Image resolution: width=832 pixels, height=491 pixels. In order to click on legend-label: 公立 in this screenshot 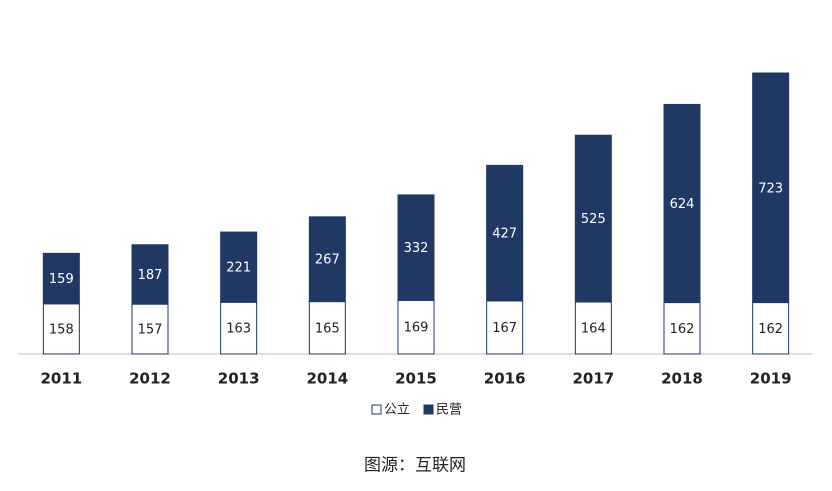, I will do `click(397, 410)`.